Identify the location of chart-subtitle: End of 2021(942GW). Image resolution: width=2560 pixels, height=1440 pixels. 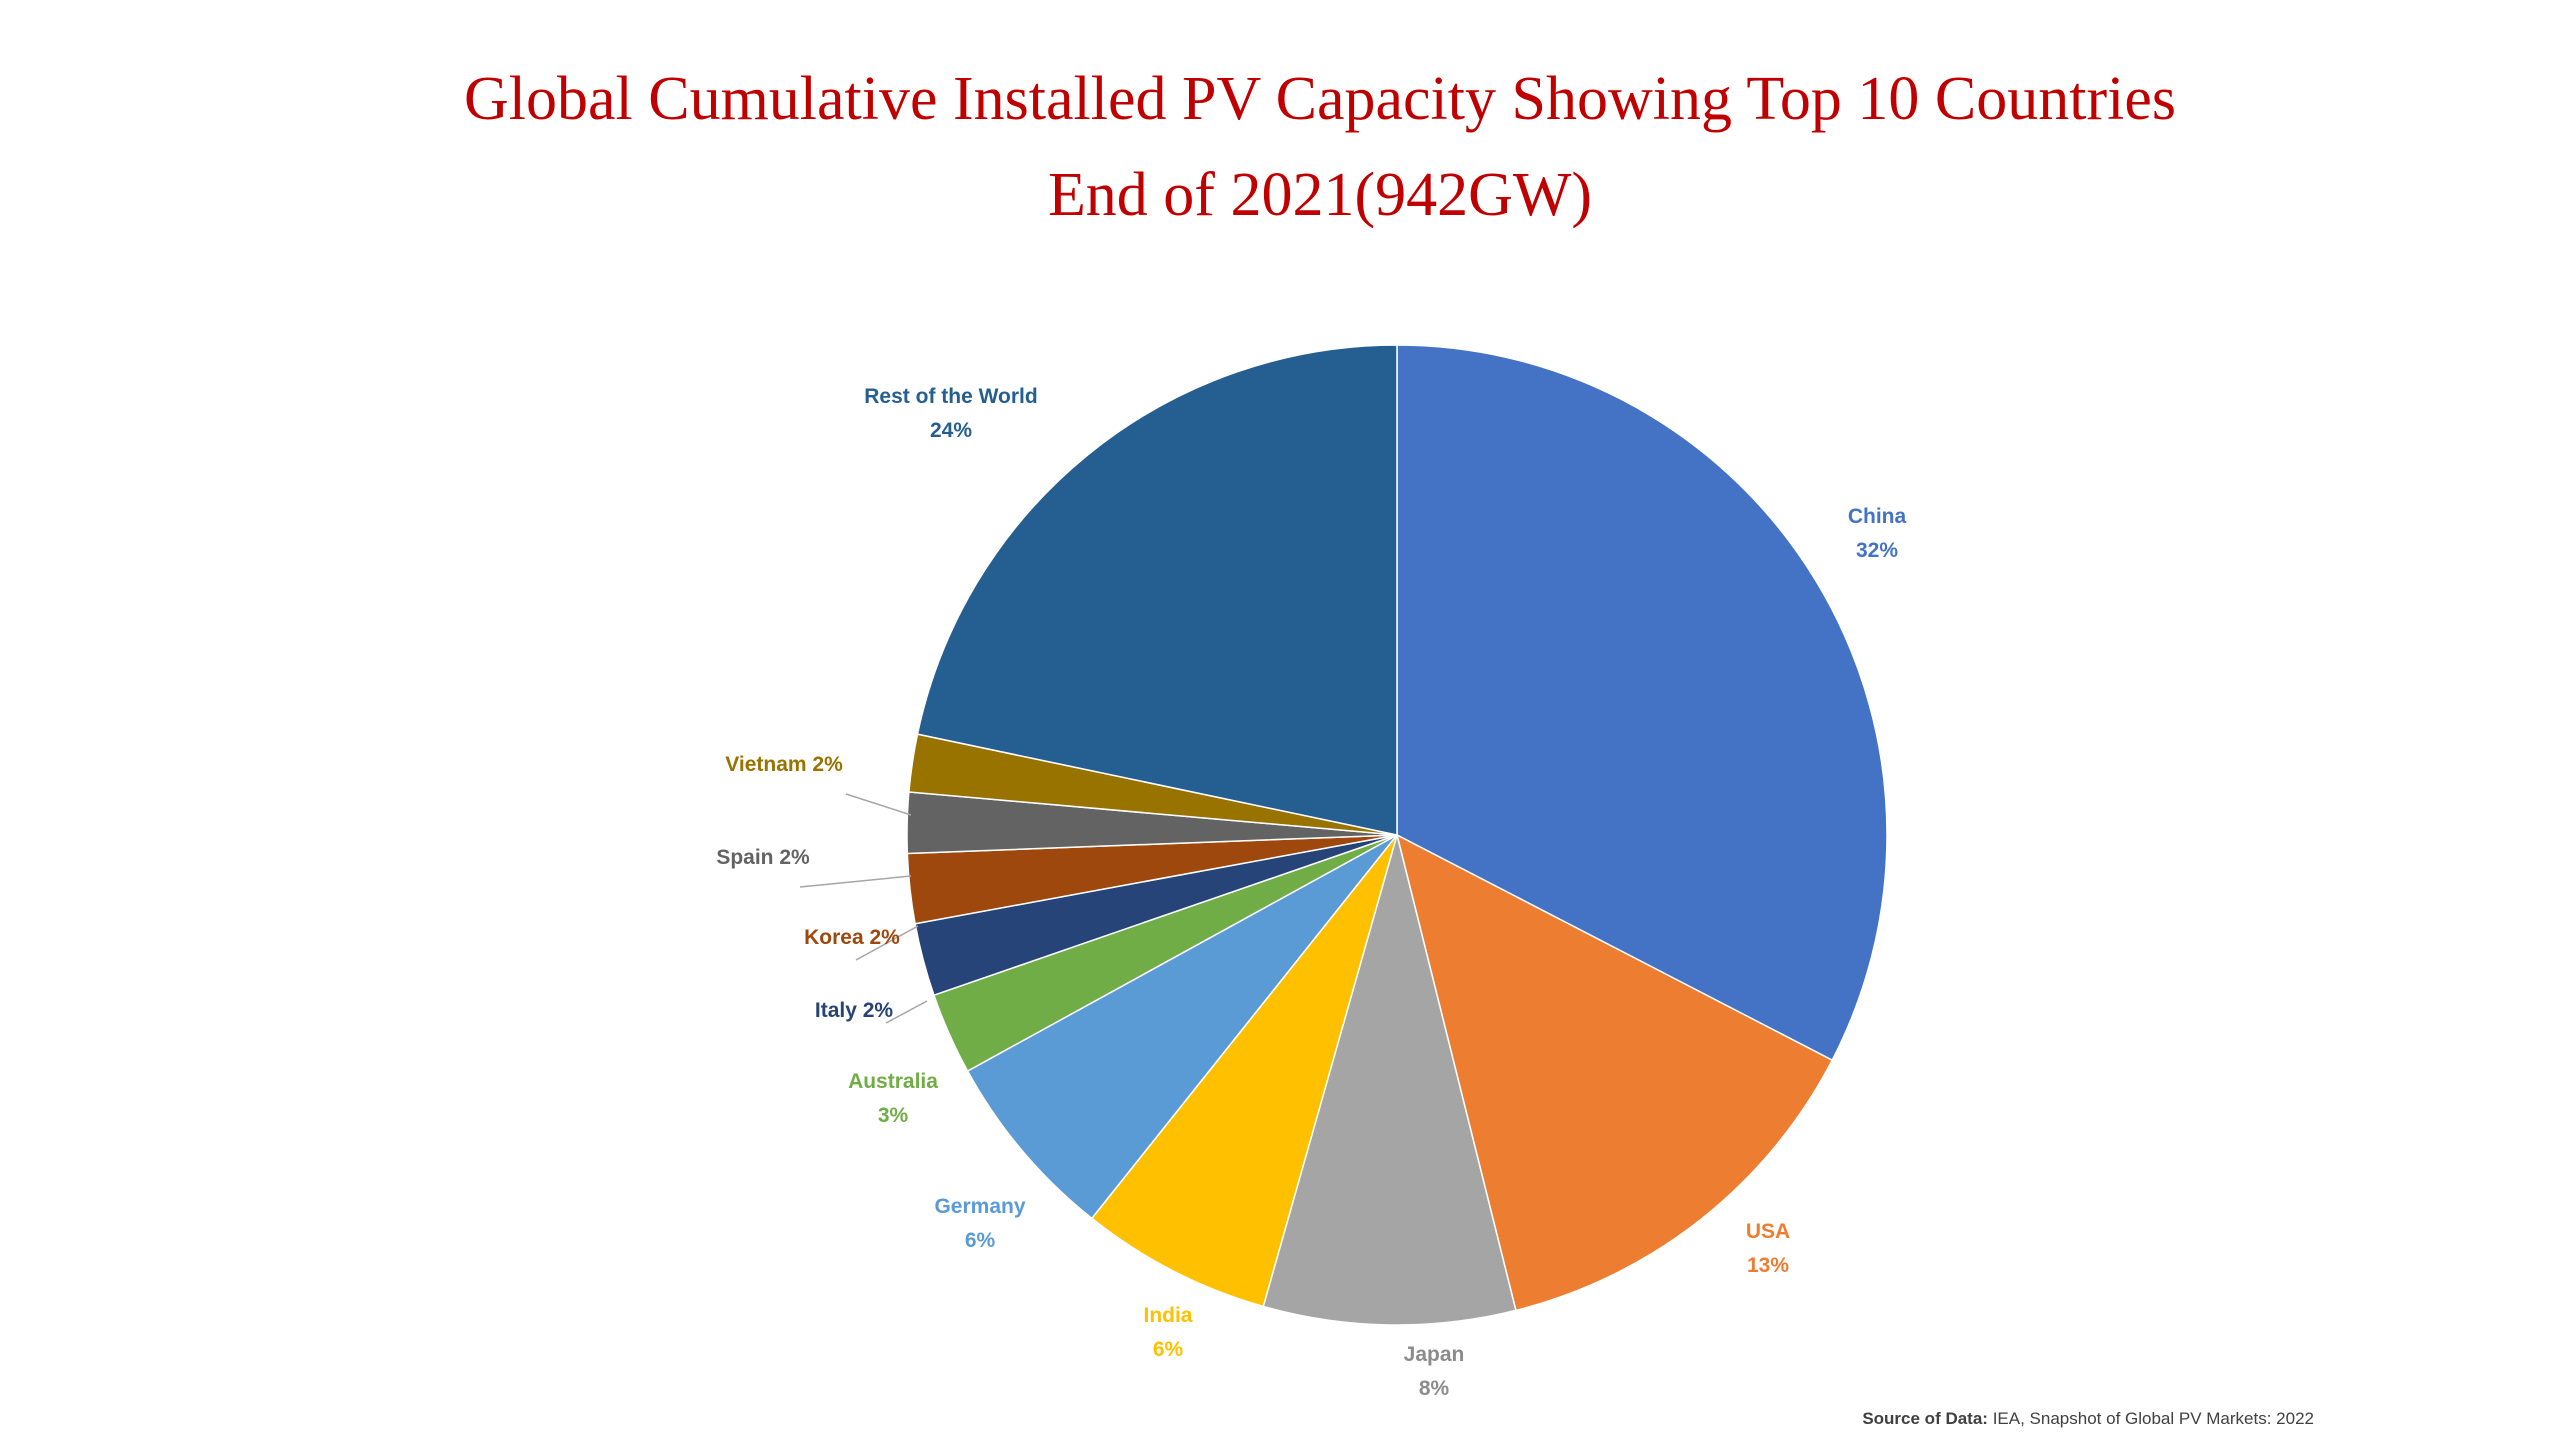
(1320, 195).